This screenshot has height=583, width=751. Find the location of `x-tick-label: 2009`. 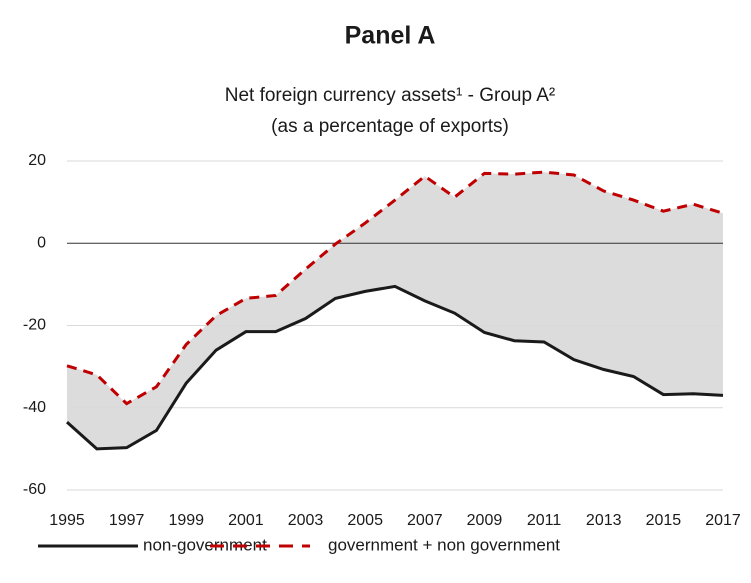

x-tick-label: 2009 is located at coordinates (485, 520).